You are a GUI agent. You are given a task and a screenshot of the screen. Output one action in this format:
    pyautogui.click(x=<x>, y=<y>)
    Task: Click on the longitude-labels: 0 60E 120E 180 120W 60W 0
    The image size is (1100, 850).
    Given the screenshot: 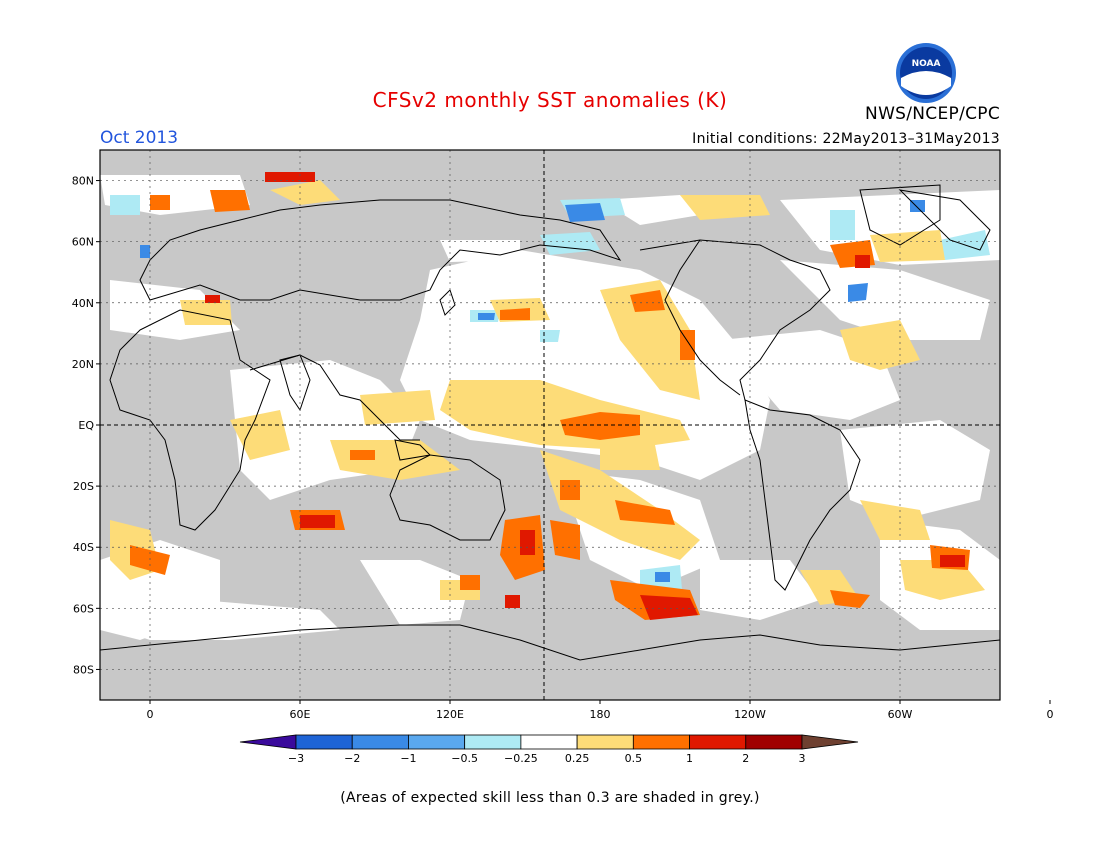 What is the action you would take?
    pyautogui.click(x=600, y=710)
    